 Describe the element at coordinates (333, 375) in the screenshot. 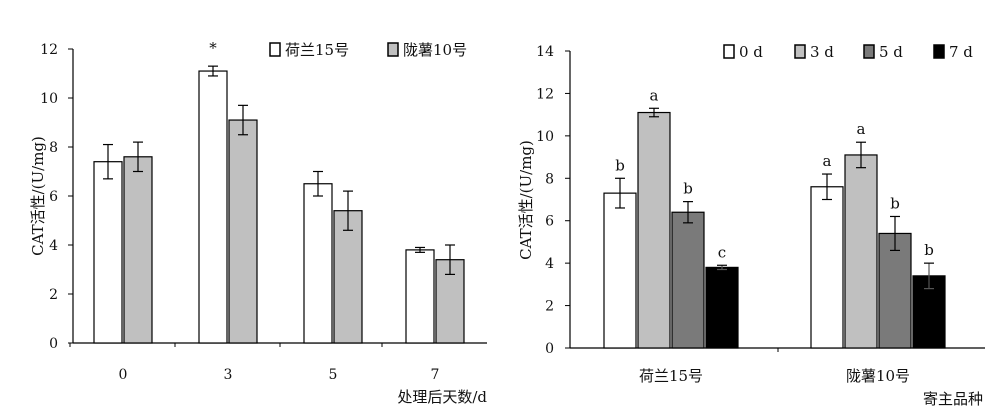

I see `x-tick-label: 5` at that location.